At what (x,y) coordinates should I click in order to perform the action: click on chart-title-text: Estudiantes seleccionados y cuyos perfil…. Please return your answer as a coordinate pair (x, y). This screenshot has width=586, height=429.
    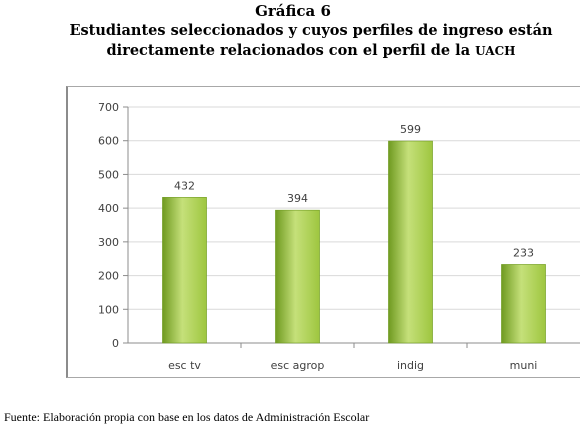
    Looking at the image, I should click on (311, 40).